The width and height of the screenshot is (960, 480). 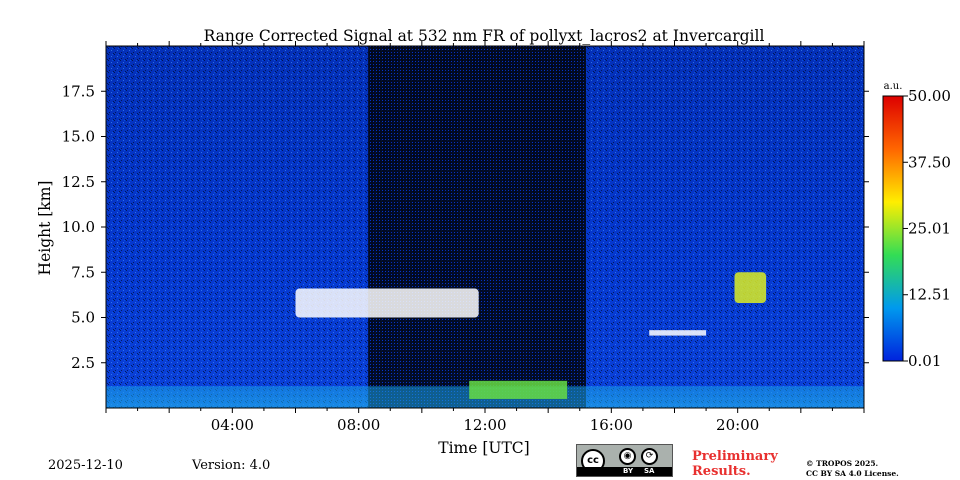 I want to click on attribution-icon: ◉, so click(x=627, y=456).